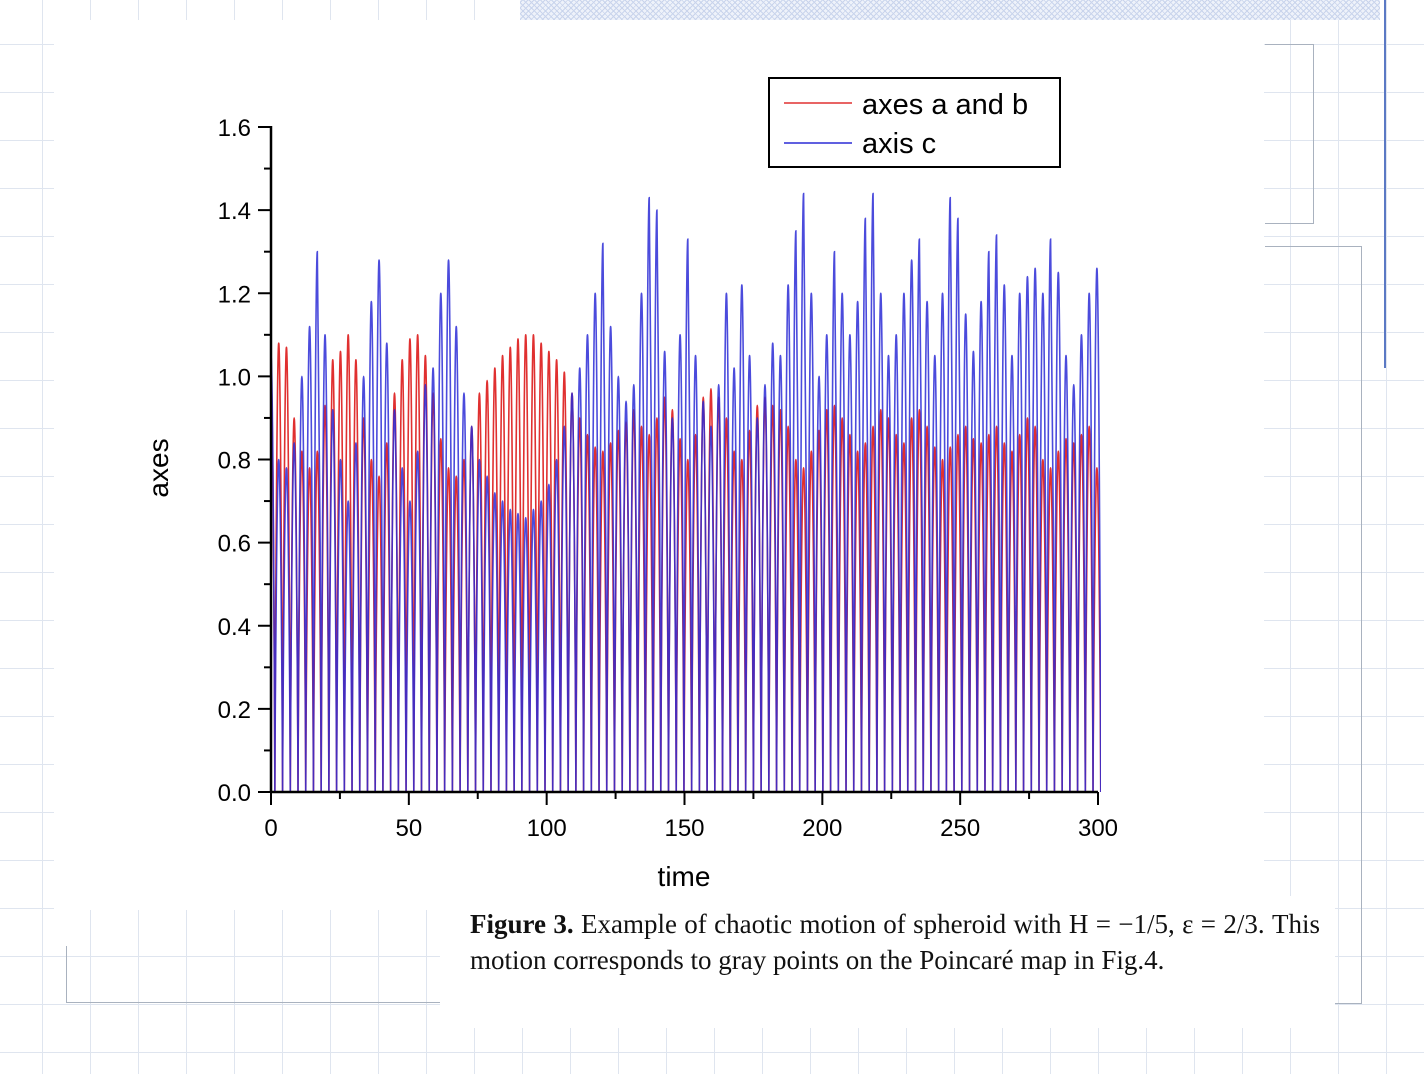 This screenshot has width=1424, height=1074. I want to click on y-tick-label: 0.4, so click(234, 627).